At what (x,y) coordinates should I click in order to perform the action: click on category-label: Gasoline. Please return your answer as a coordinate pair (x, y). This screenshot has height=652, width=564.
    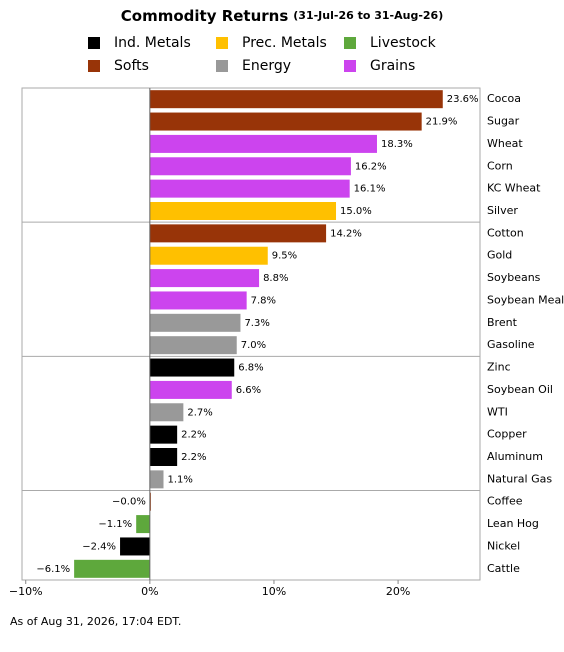
    Looking at the image, I should click on (511, 344).